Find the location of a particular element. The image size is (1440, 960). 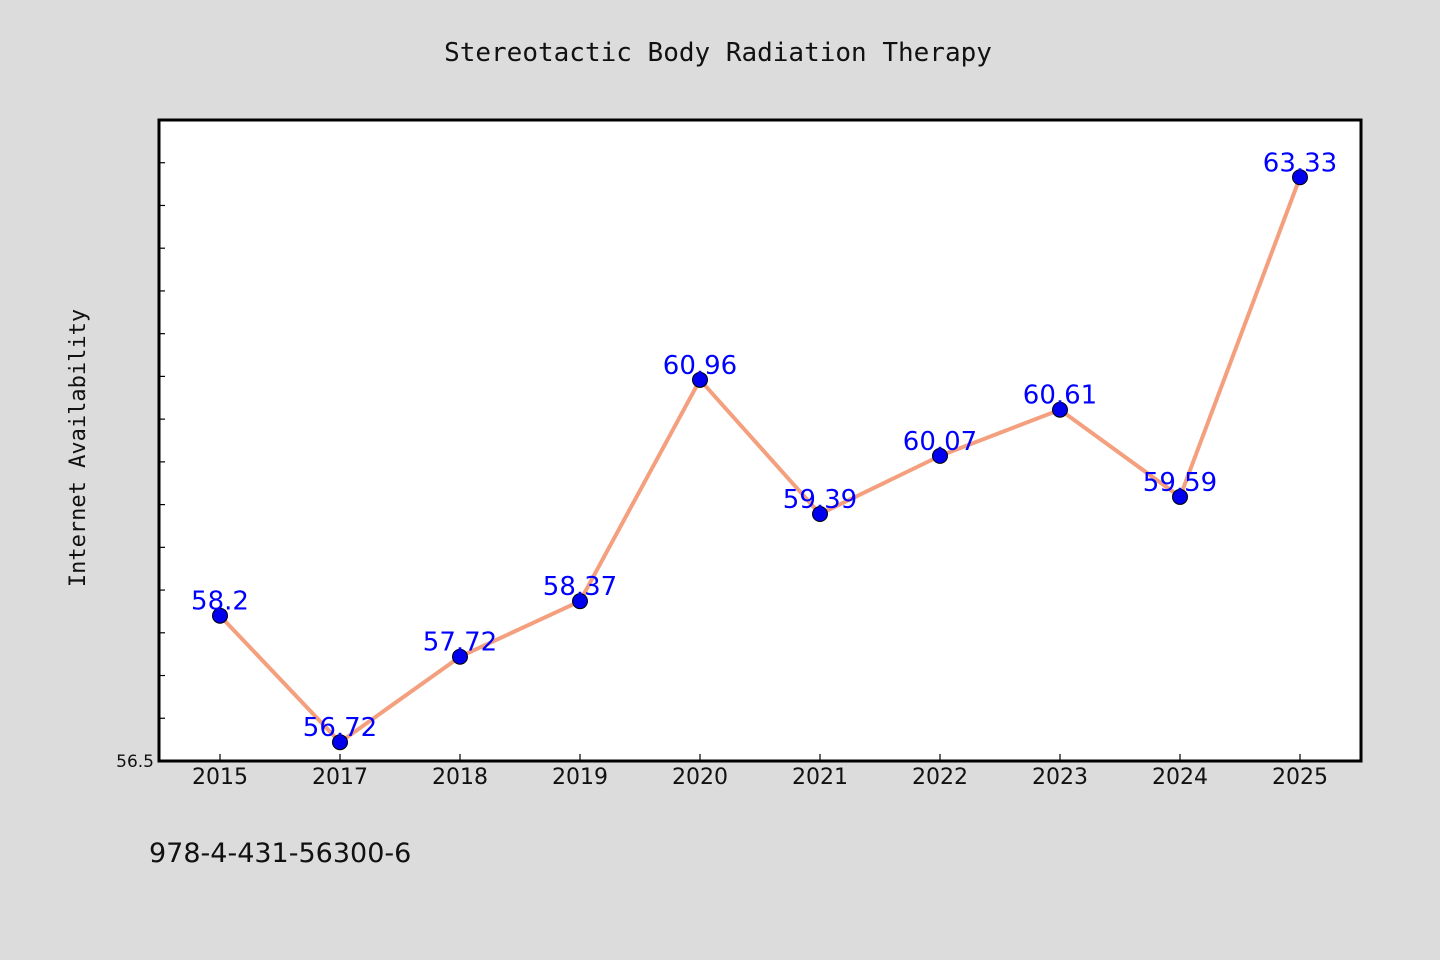

x-tick-label: 2015 is located at coordinates (220, 777).